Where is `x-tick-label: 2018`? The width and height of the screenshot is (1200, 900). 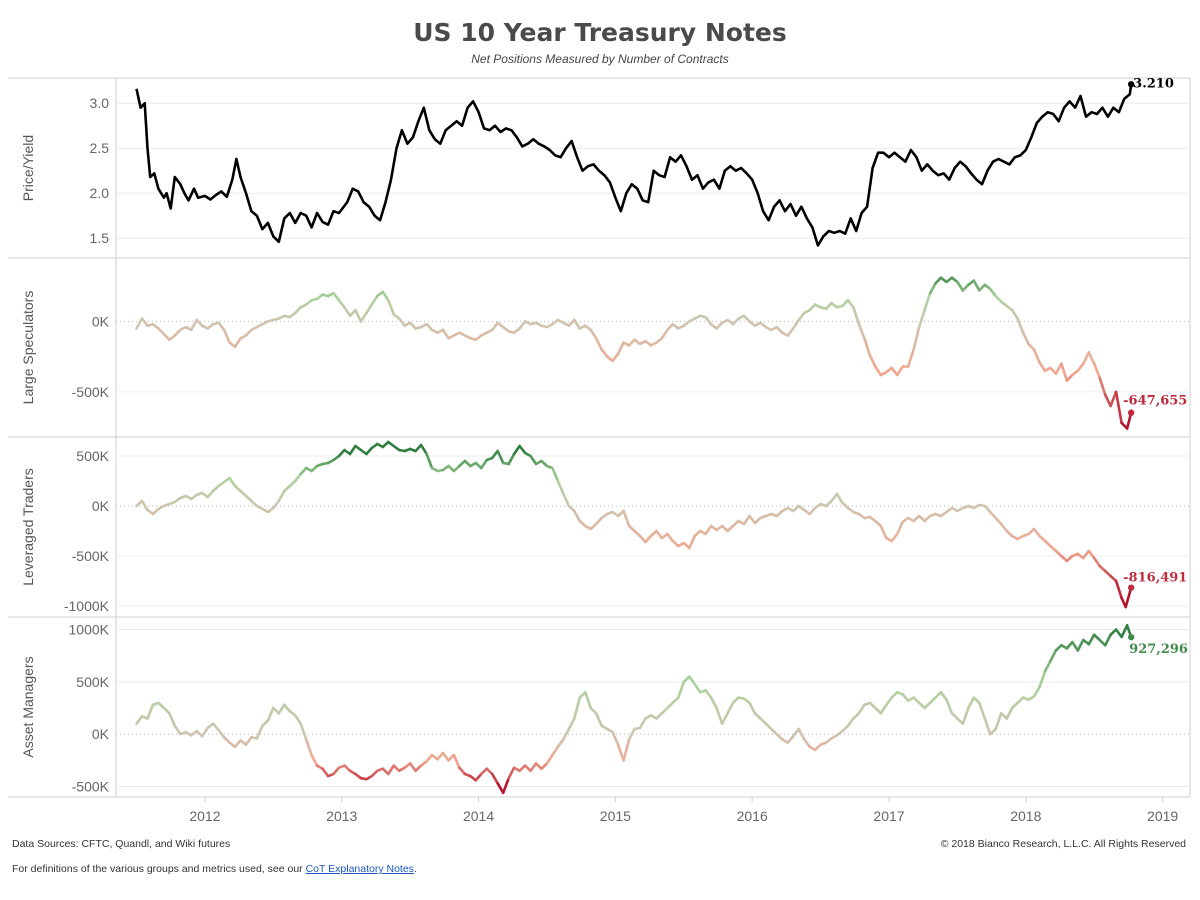 x-tick-label: 2018 is located at coordinates (1025, 816).